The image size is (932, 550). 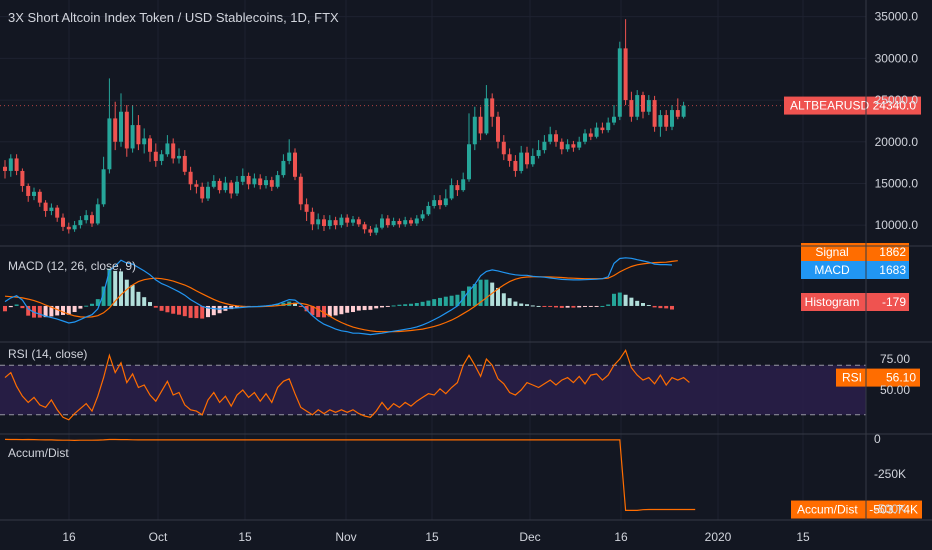 I want to click on histogram-tag-value: -179, so click(x=894, y=302).